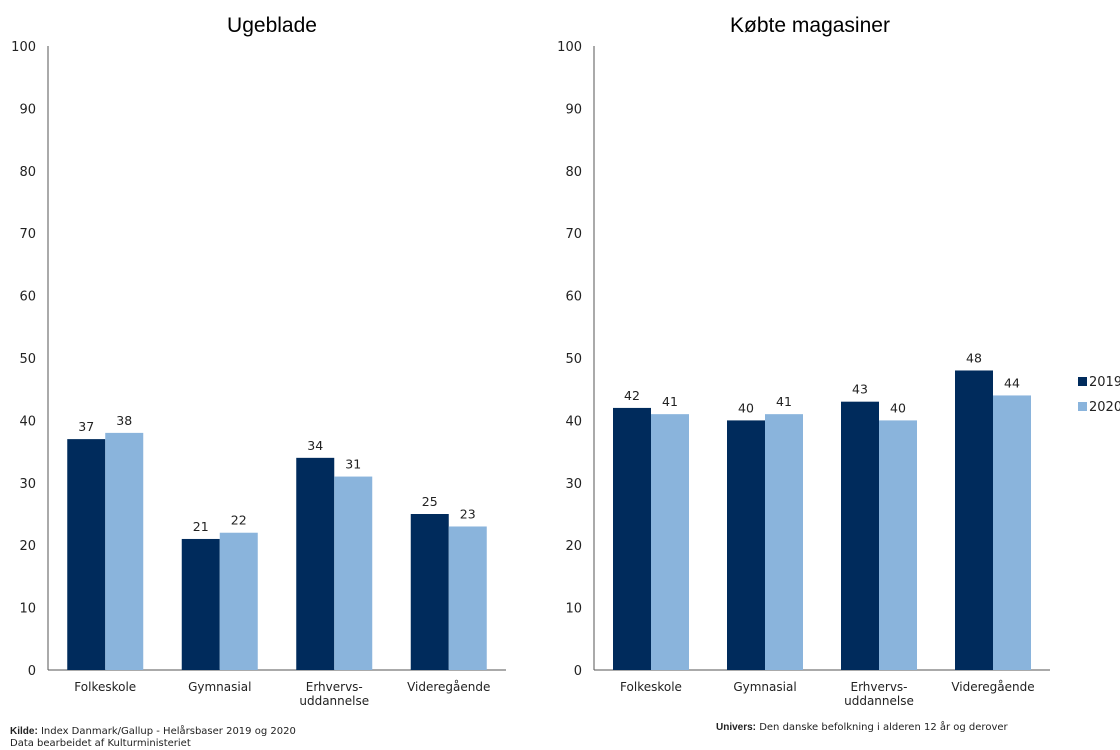 Image resolution: width=1120 pixels, height=750 pixels. I want to click on data-label: 34, so click(315, 445).